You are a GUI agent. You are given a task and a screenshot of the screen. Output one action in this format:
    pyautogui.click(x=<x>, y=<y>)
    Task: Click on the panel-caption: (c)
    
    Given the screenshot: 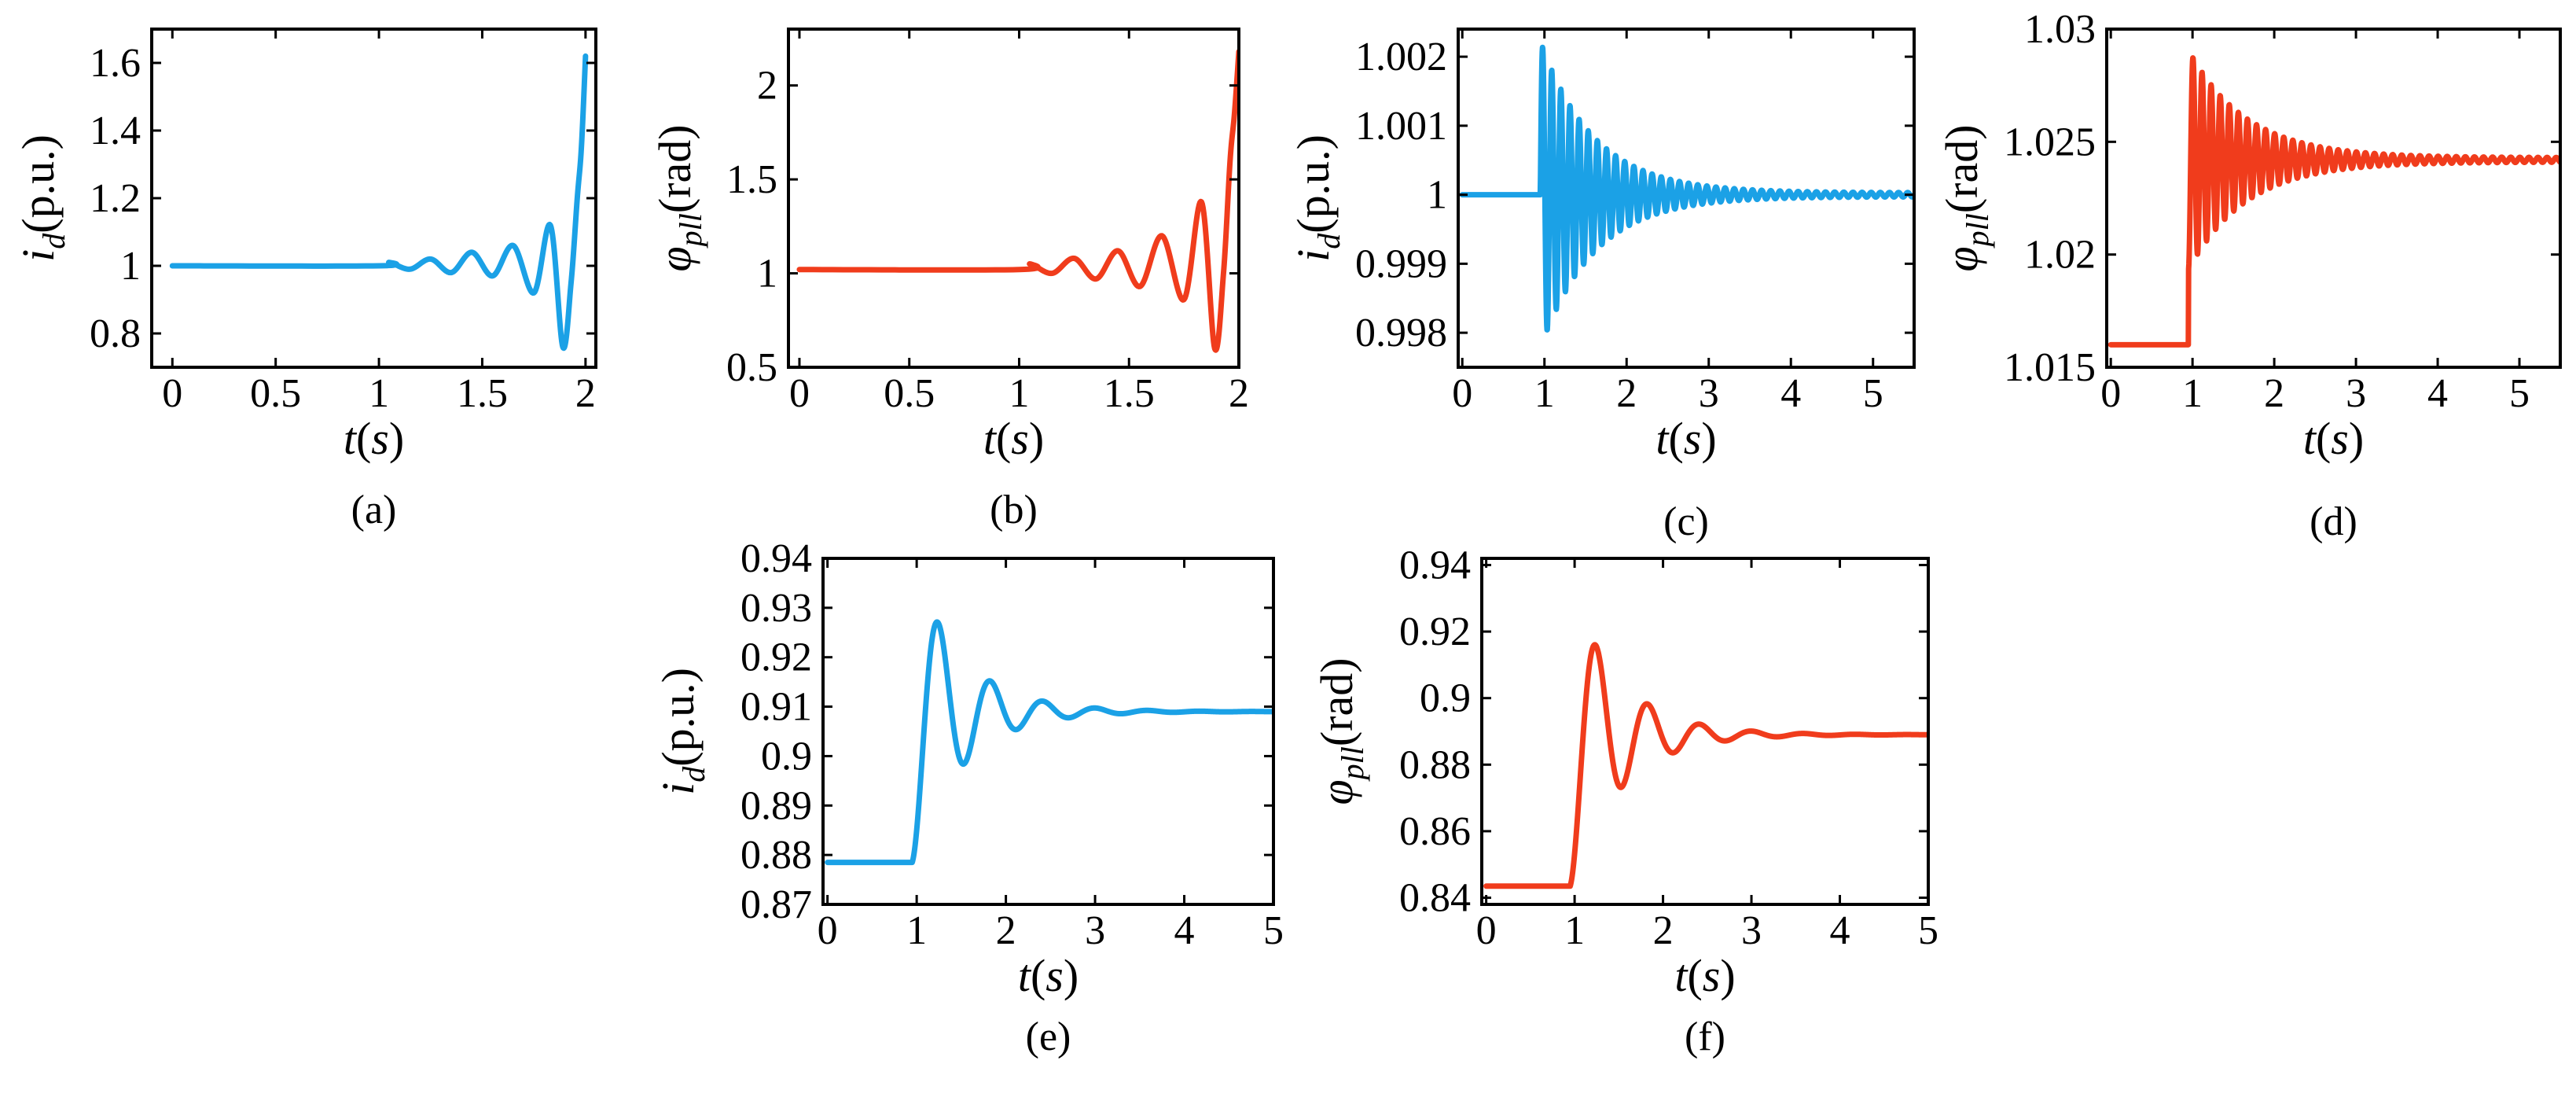 What is the action you would take?
    pyautogui.click(x=1686, y=521)
    